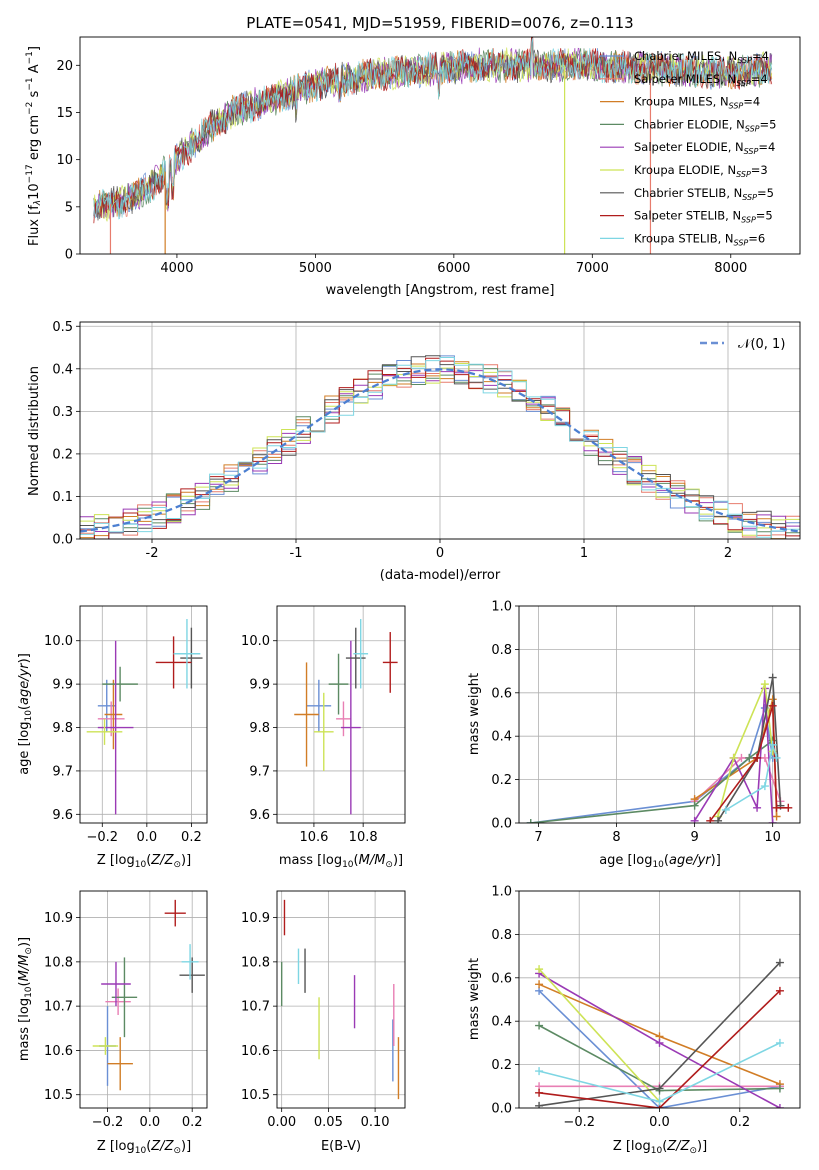 This screenshot has width=819, height=1170. I want to click on grid, so click(143, 999).